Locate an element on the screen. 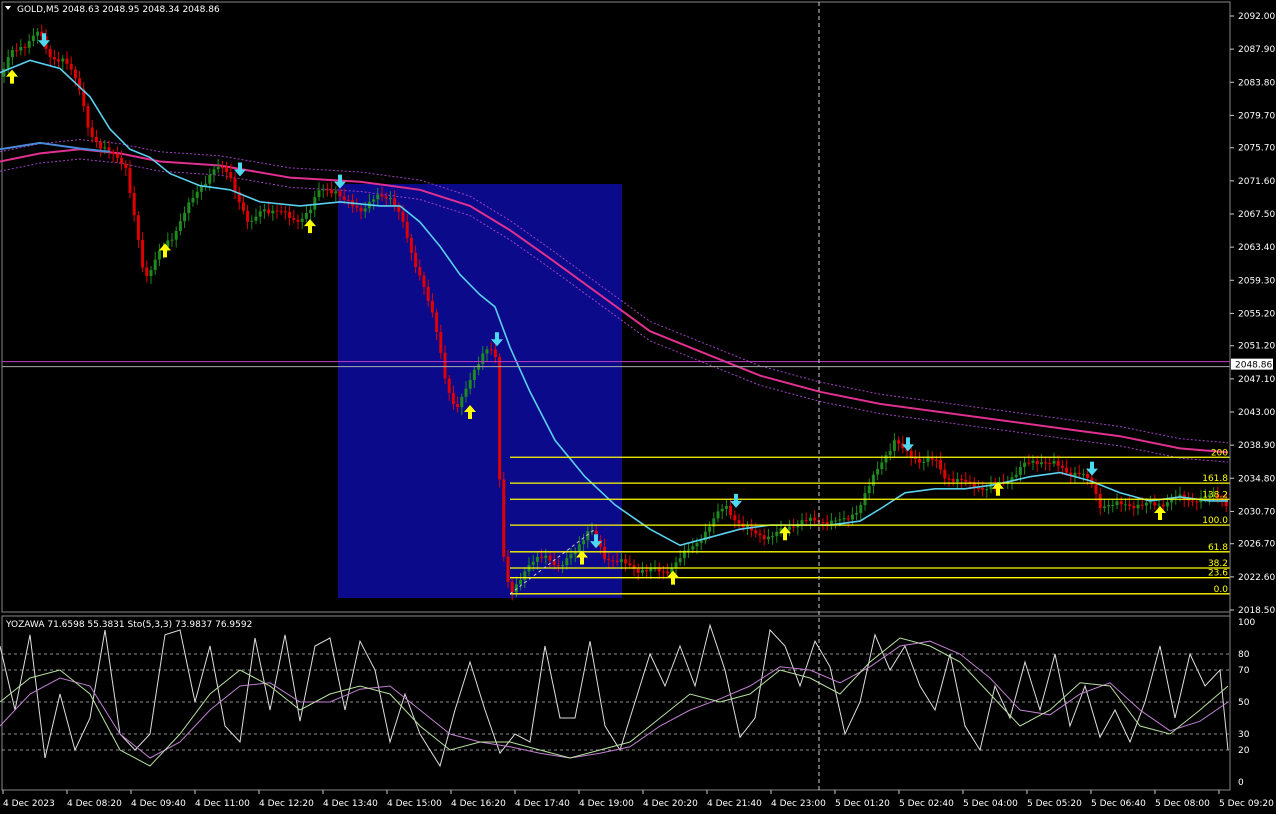 The width and height of the screenshot is (1276, 814). time-tick-label: 4 Dec 21:40 is located at coordinates (734, 804).